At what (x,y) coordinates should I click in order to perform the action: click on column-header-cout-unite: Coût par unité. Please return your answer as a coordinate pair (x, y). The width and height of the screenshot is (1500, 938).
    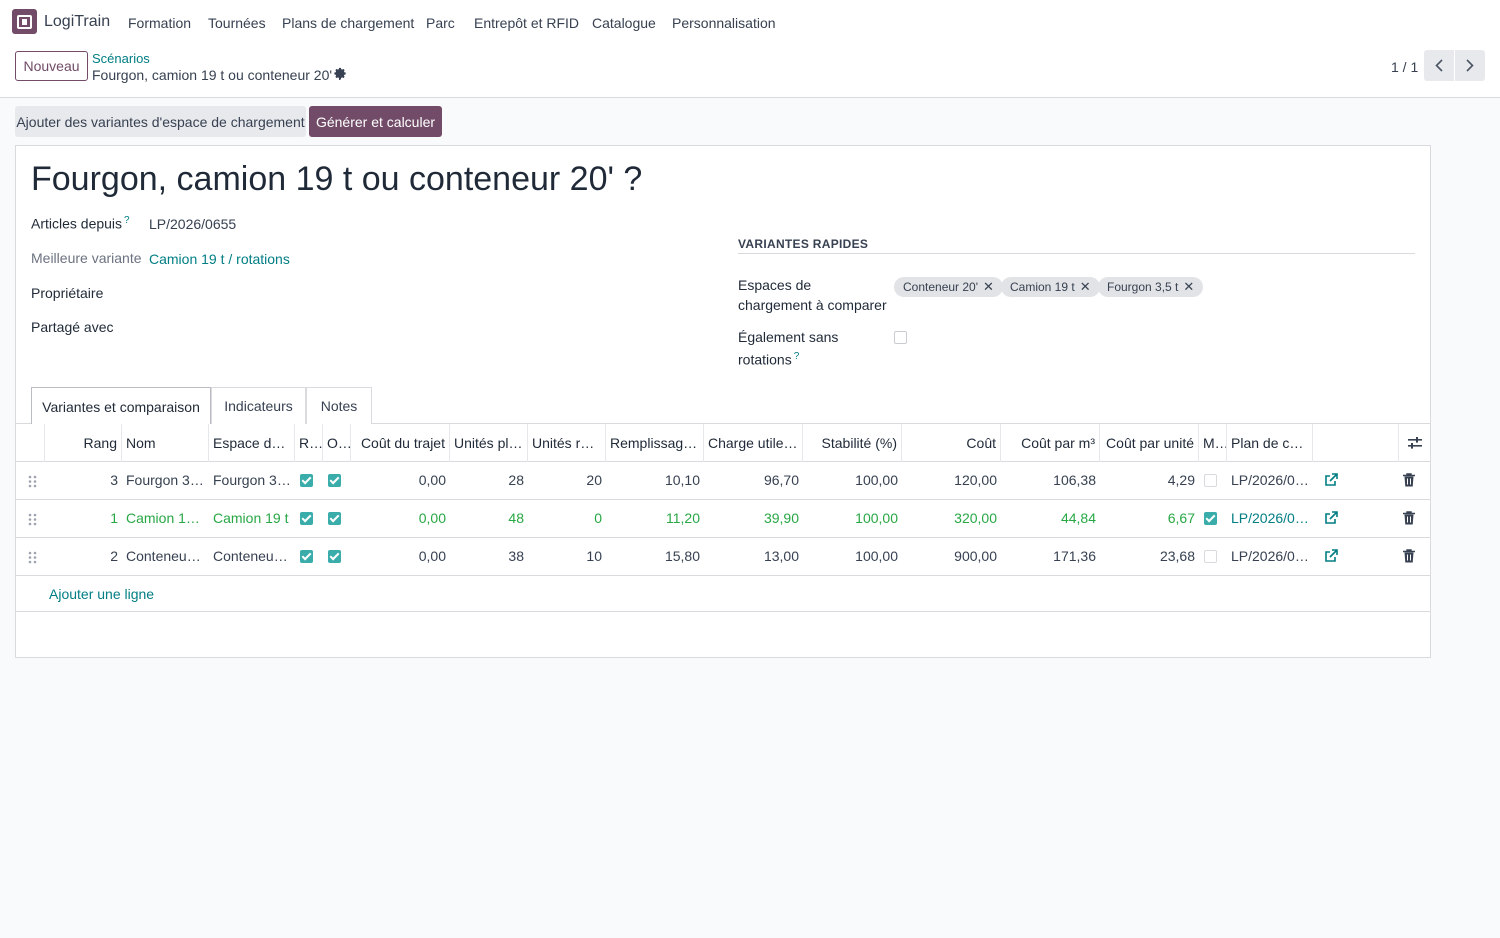
    Looking at the image, I should click on (1149, 443).